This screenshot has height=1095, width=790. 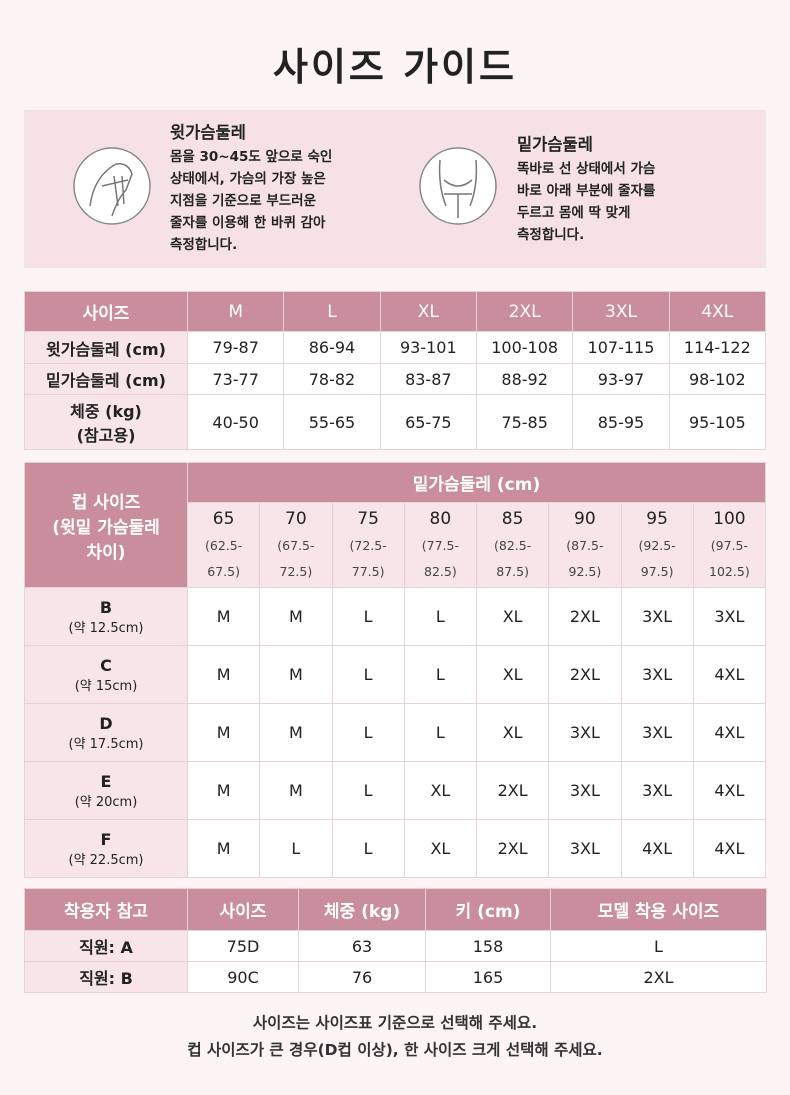 I want to click on footer-line: 컵 사이즈가 큰 경우(D컵 이상), 한 사이즈 크게 선택해 주세요., so click(x=395, y=1050).